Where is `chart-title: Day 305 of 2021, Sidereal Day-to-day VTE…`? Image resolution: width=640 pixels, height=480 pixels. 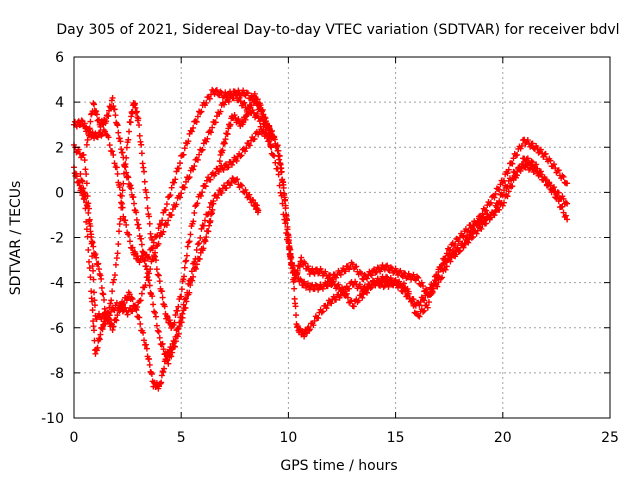 chart-title: Day 305 of 2021, Sidereal Day-to-day VTE… is located at coordinates (337, 30).